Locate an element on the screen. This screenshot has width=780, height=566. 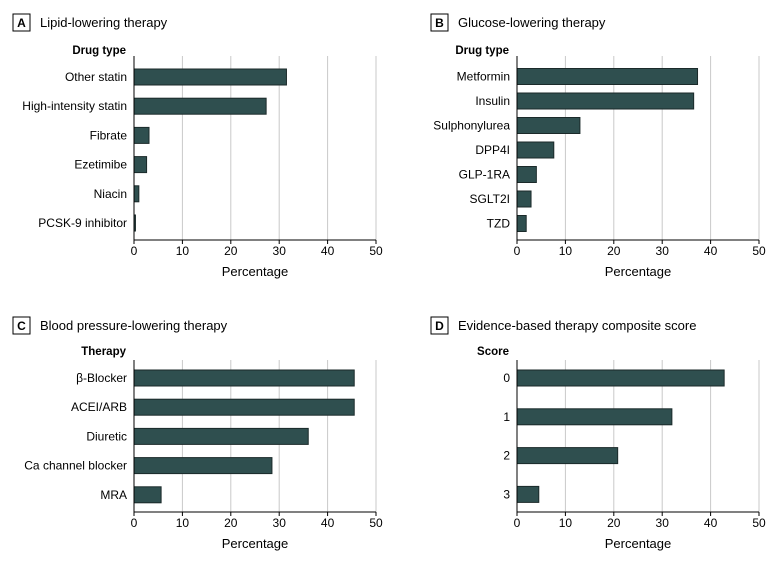
category-label: SGLT2I is located at coordinates (490, 199).